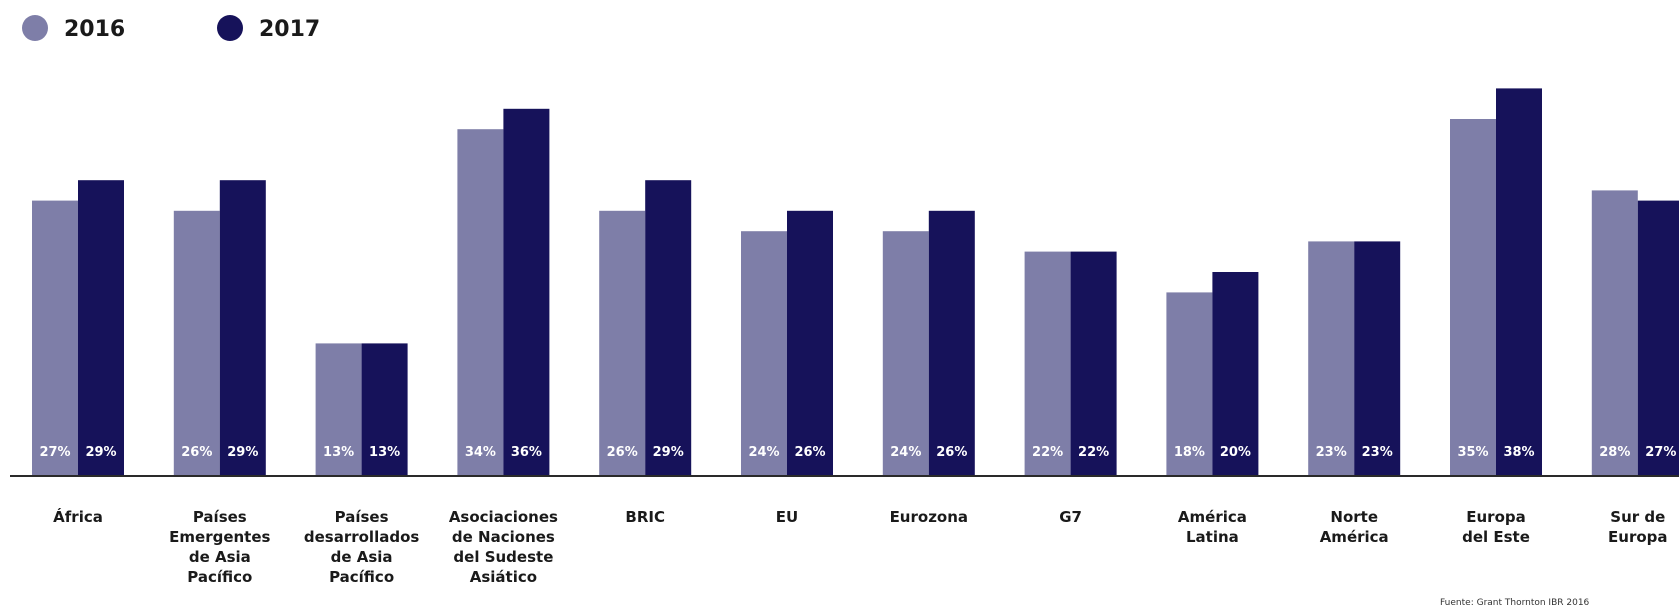 The height and width of the screenshot is (613, 1679). What do you see at coordinates (1354, 527) in the screenshot?
I see `category-label: Norte América` at bounding box center [1354, 527].